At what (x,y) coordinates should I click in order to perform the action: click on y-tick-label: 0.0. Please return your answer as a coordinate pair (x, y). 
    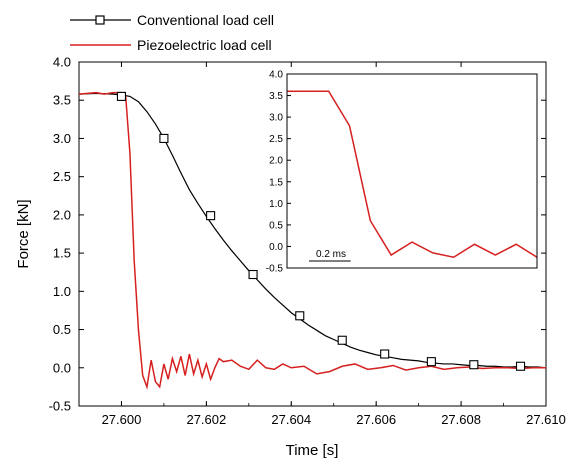
    Looking at the image, I should click on (62, 367).